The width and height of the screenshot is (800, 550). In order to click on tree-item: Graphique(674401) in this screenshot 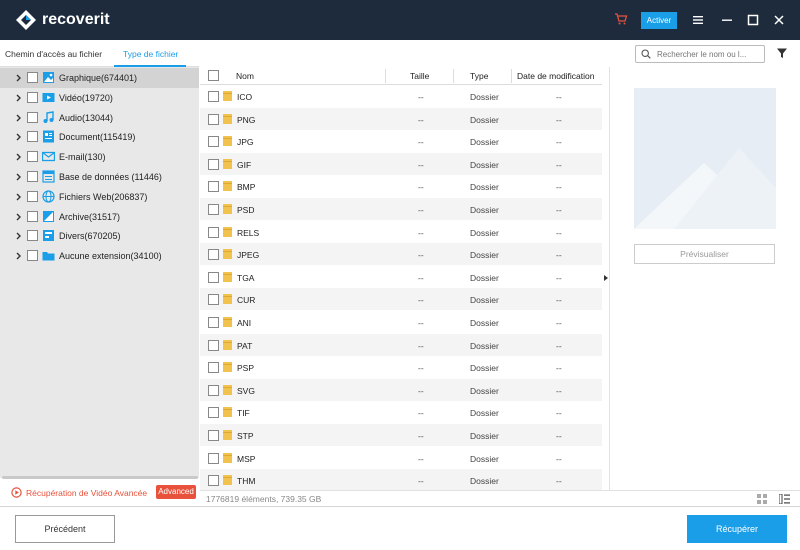, I will do `click(99, 78)`.